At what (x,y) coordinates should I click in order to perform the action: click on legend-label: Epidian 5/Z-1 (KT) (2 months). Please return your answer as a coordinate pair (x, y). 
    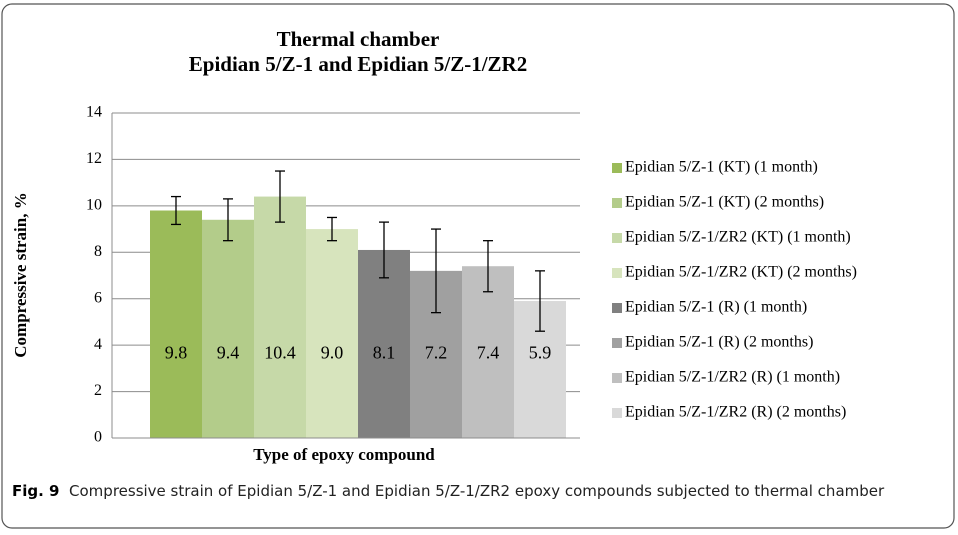
    Looking at the image, I should click on (724, 202).